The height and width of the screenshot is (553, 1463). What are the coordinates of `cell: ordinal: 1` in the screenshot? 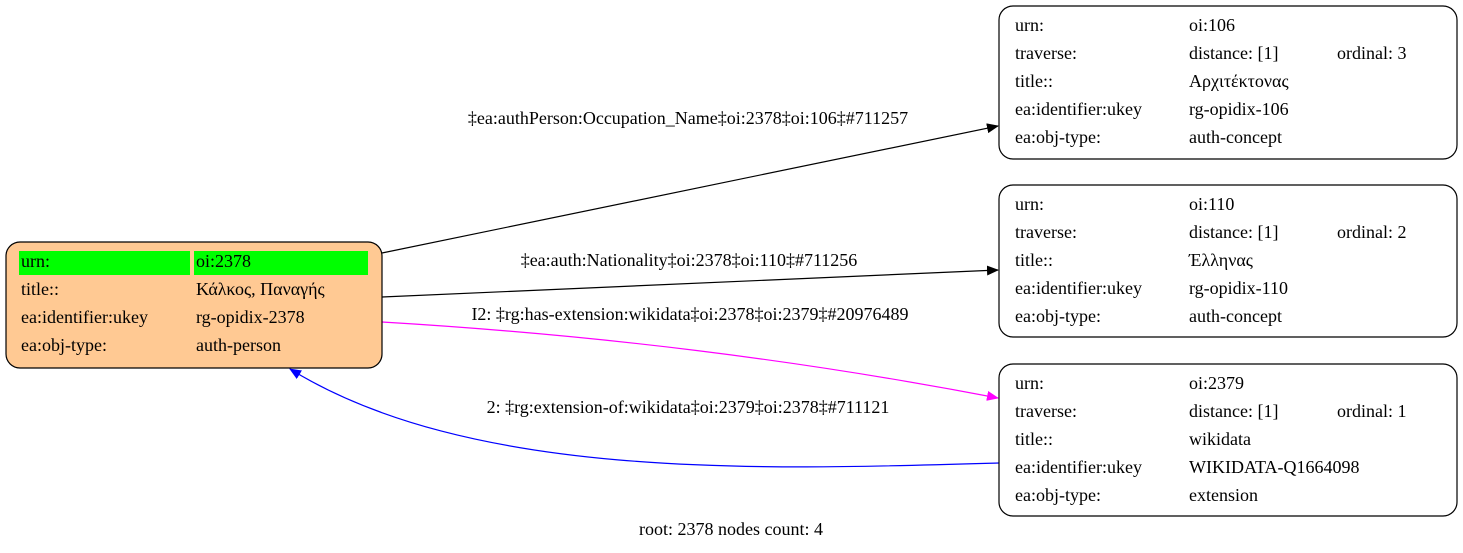 It's located at (1372, 411).